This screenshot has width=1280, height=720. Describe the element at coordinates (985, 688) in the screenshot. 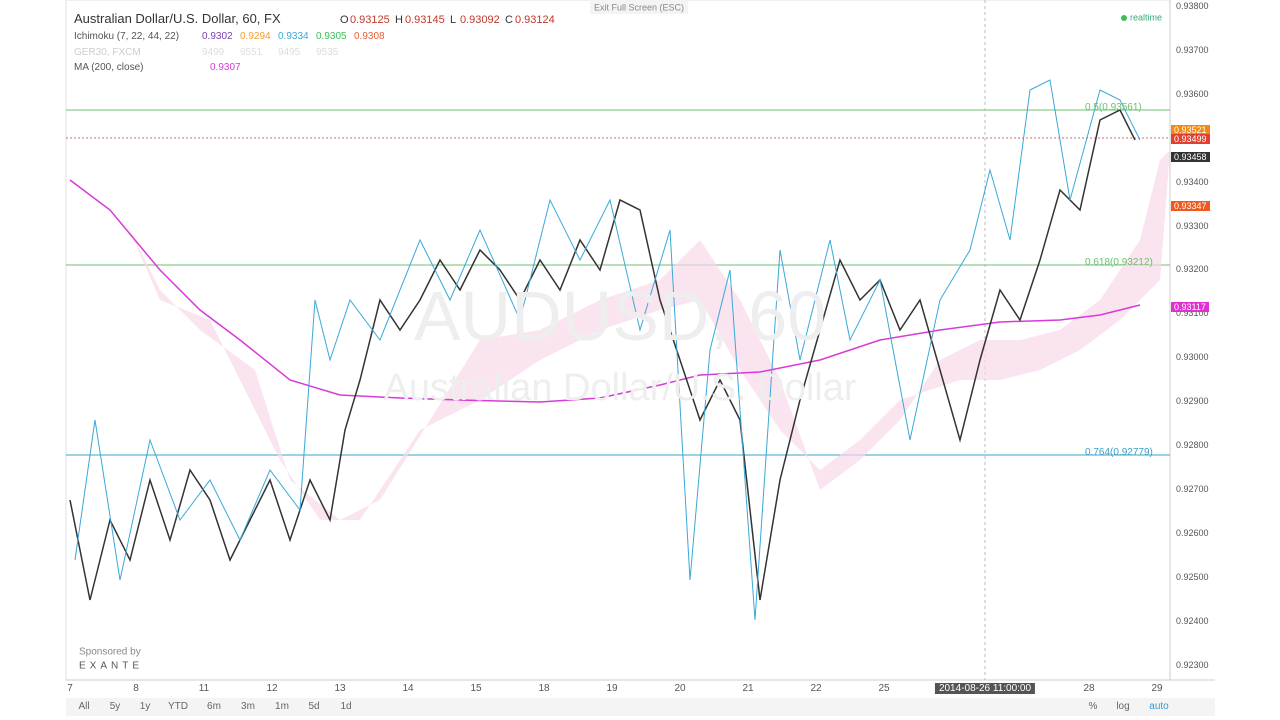

I see `time-label: 2014-08-26 11:00:00` at that location.